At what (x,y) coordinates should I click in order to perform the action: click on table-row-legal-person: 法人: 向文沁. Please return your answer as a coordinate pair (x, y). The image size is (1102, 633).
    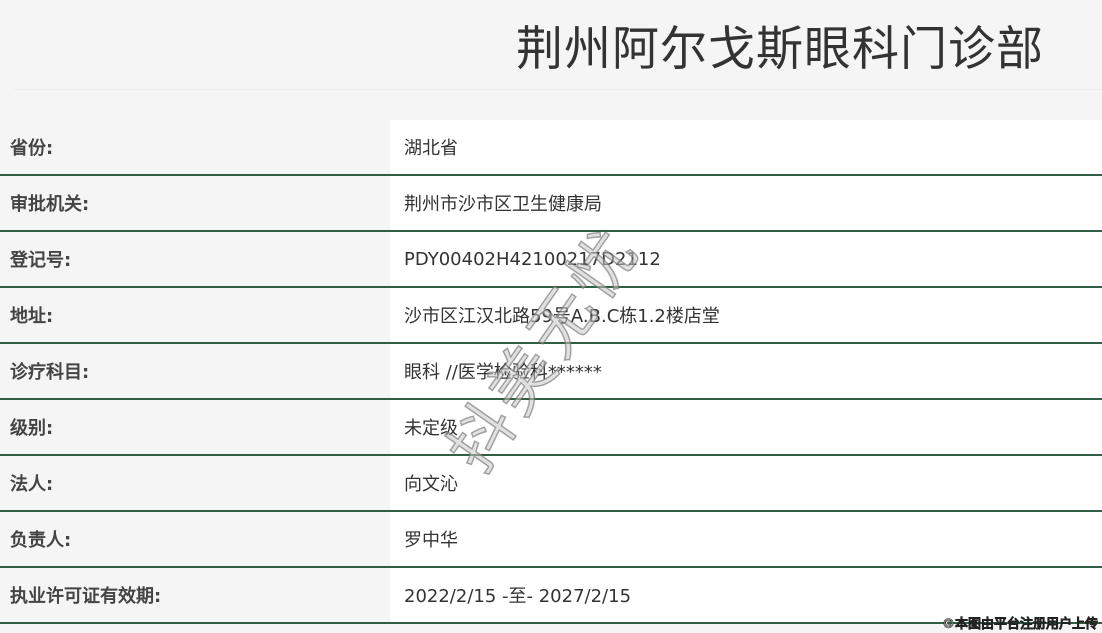
    Looking at the image, I should click on (551, 484).